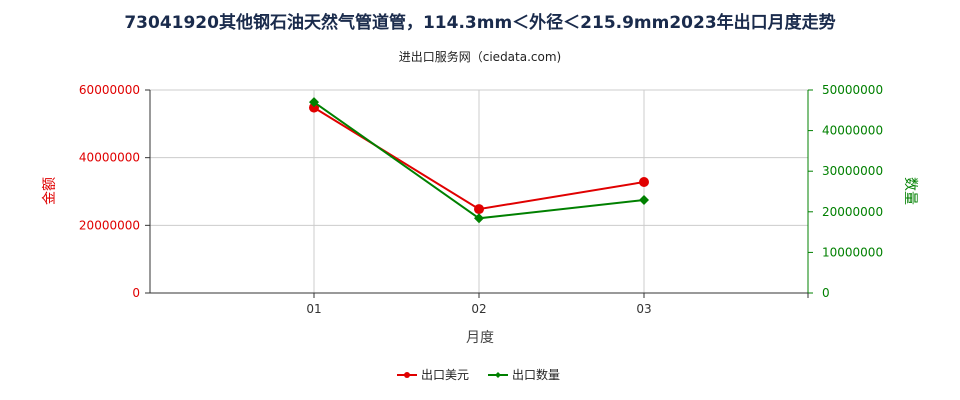  What do you see at coordinates (480, 57) in the screenshot?
I see `chart-subtitle: 进出口服务网（ciedata.com)` at bounding box center [480, 57].